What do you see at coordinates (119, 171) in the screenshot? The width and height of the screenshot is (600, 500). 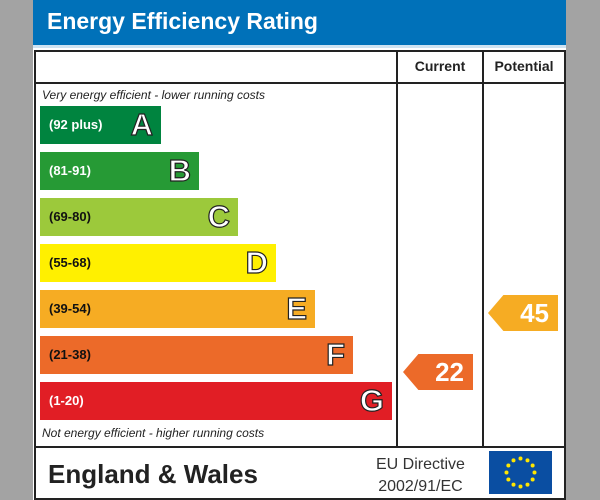 I see `band-b: (81-91) B` at bounding box center [119, 171].